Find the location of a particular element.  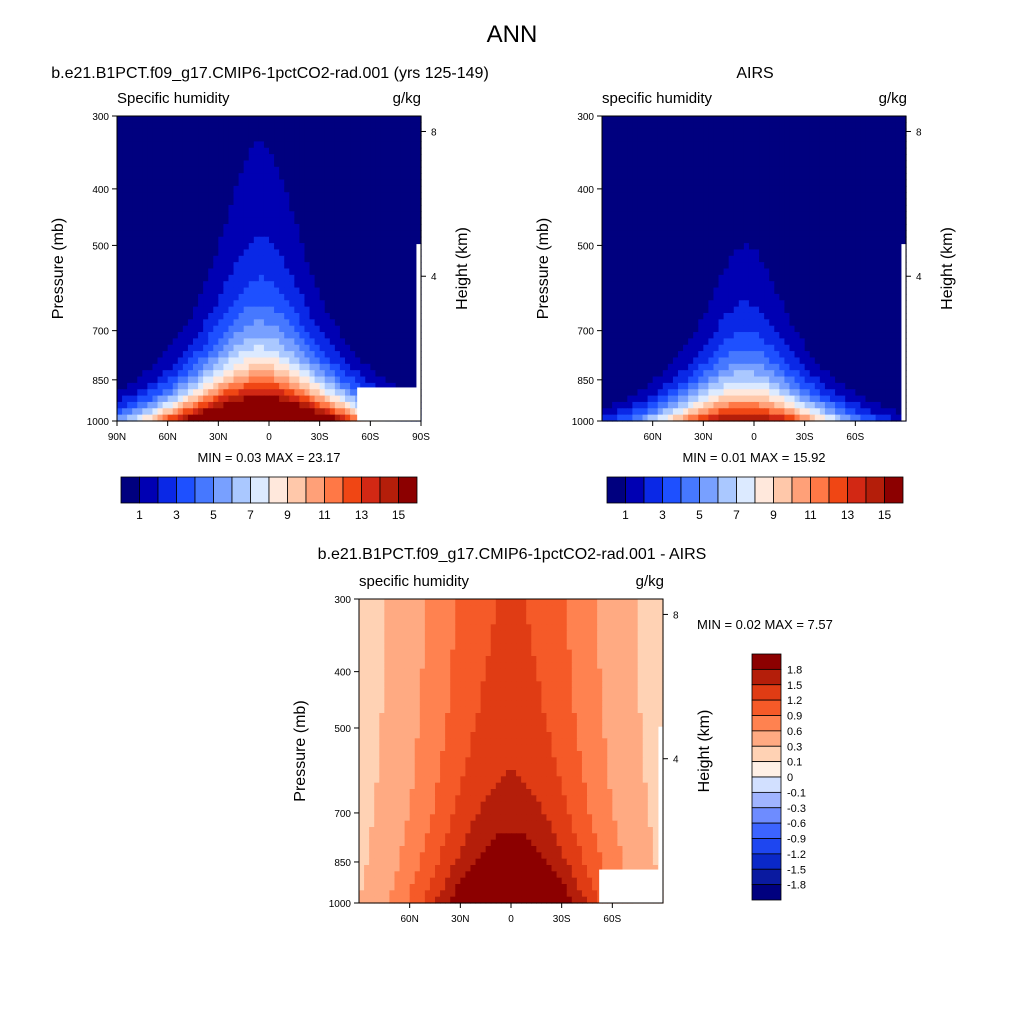

x-tick-label: 30N is located at coordinates (218, 437).